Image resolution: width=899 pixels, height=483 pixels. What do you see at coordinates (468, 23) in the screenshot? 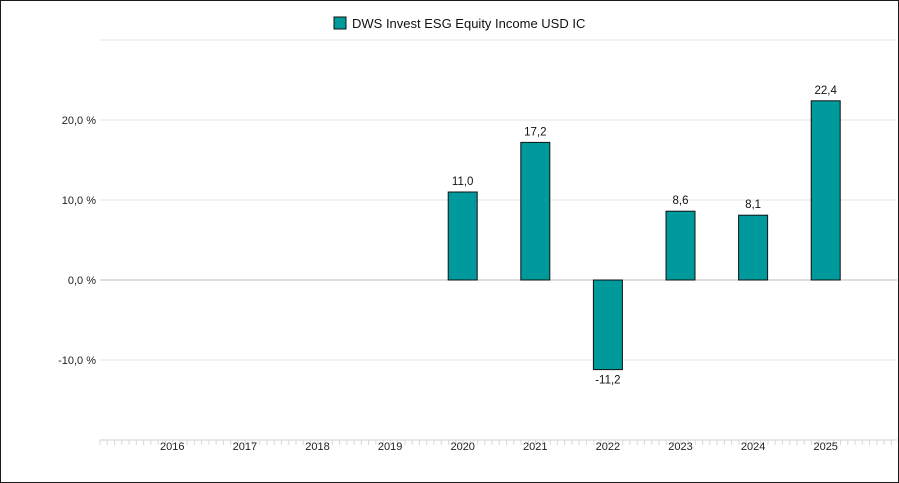
I see `legend-label: DWS Invest ESG Equity Income USD IC` at bounding box center [468, 23].